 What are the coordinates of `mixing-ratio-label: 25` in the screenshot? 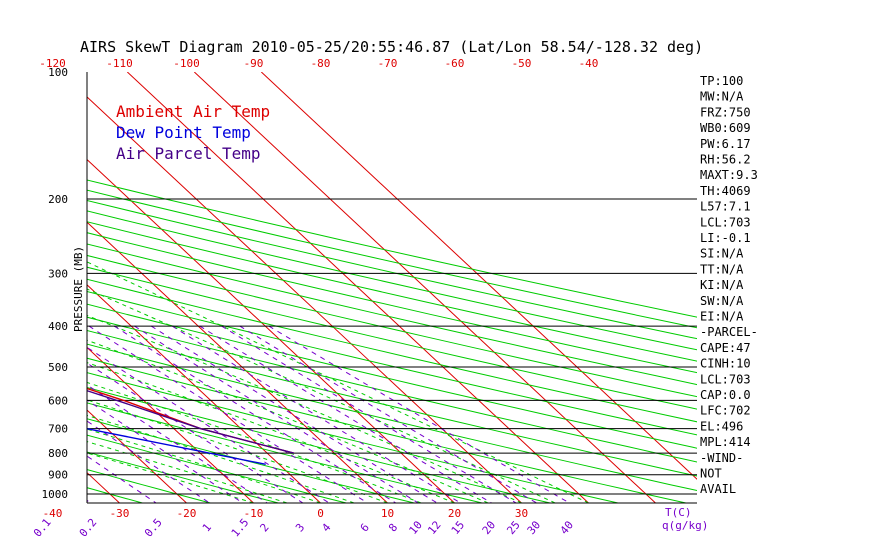 It's located at (513, 527).